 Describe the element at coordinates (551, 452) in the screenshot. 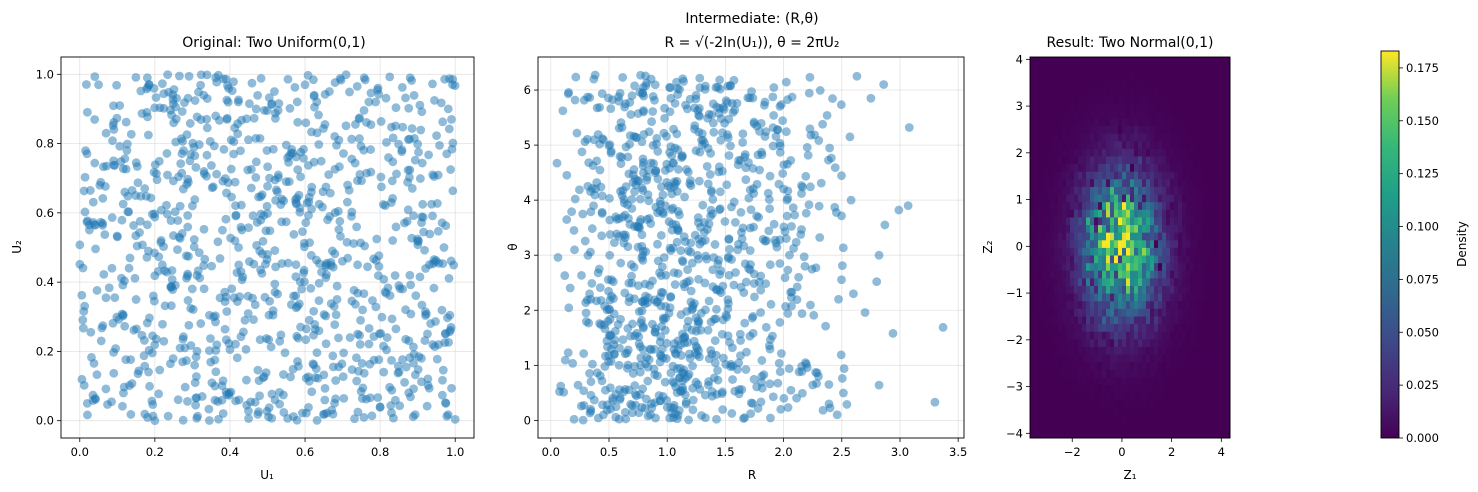

I see `x-tick-label: 0.0` at that location.